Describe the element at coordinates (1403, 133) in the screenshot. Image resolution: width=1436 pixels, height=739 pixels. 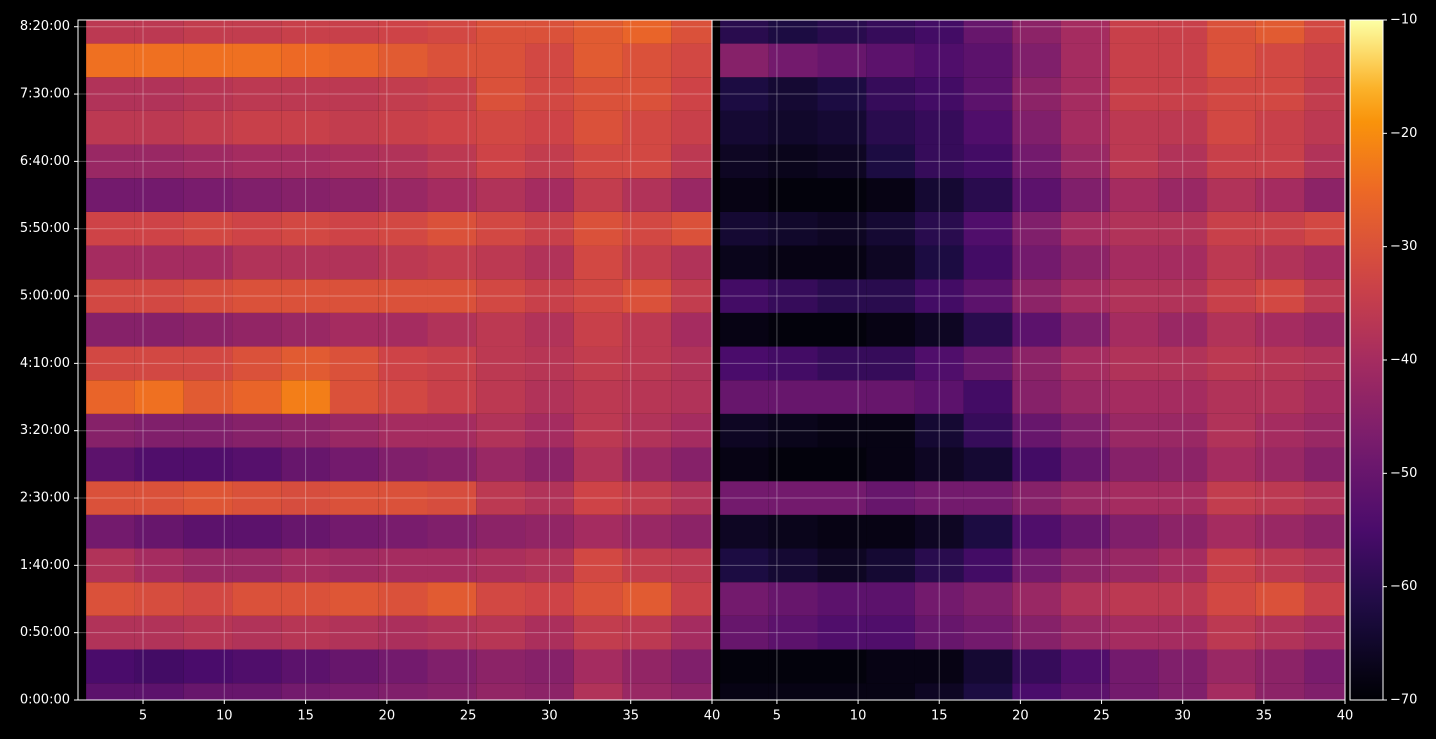
I see `colorbar-tick-label: −20` at that location.